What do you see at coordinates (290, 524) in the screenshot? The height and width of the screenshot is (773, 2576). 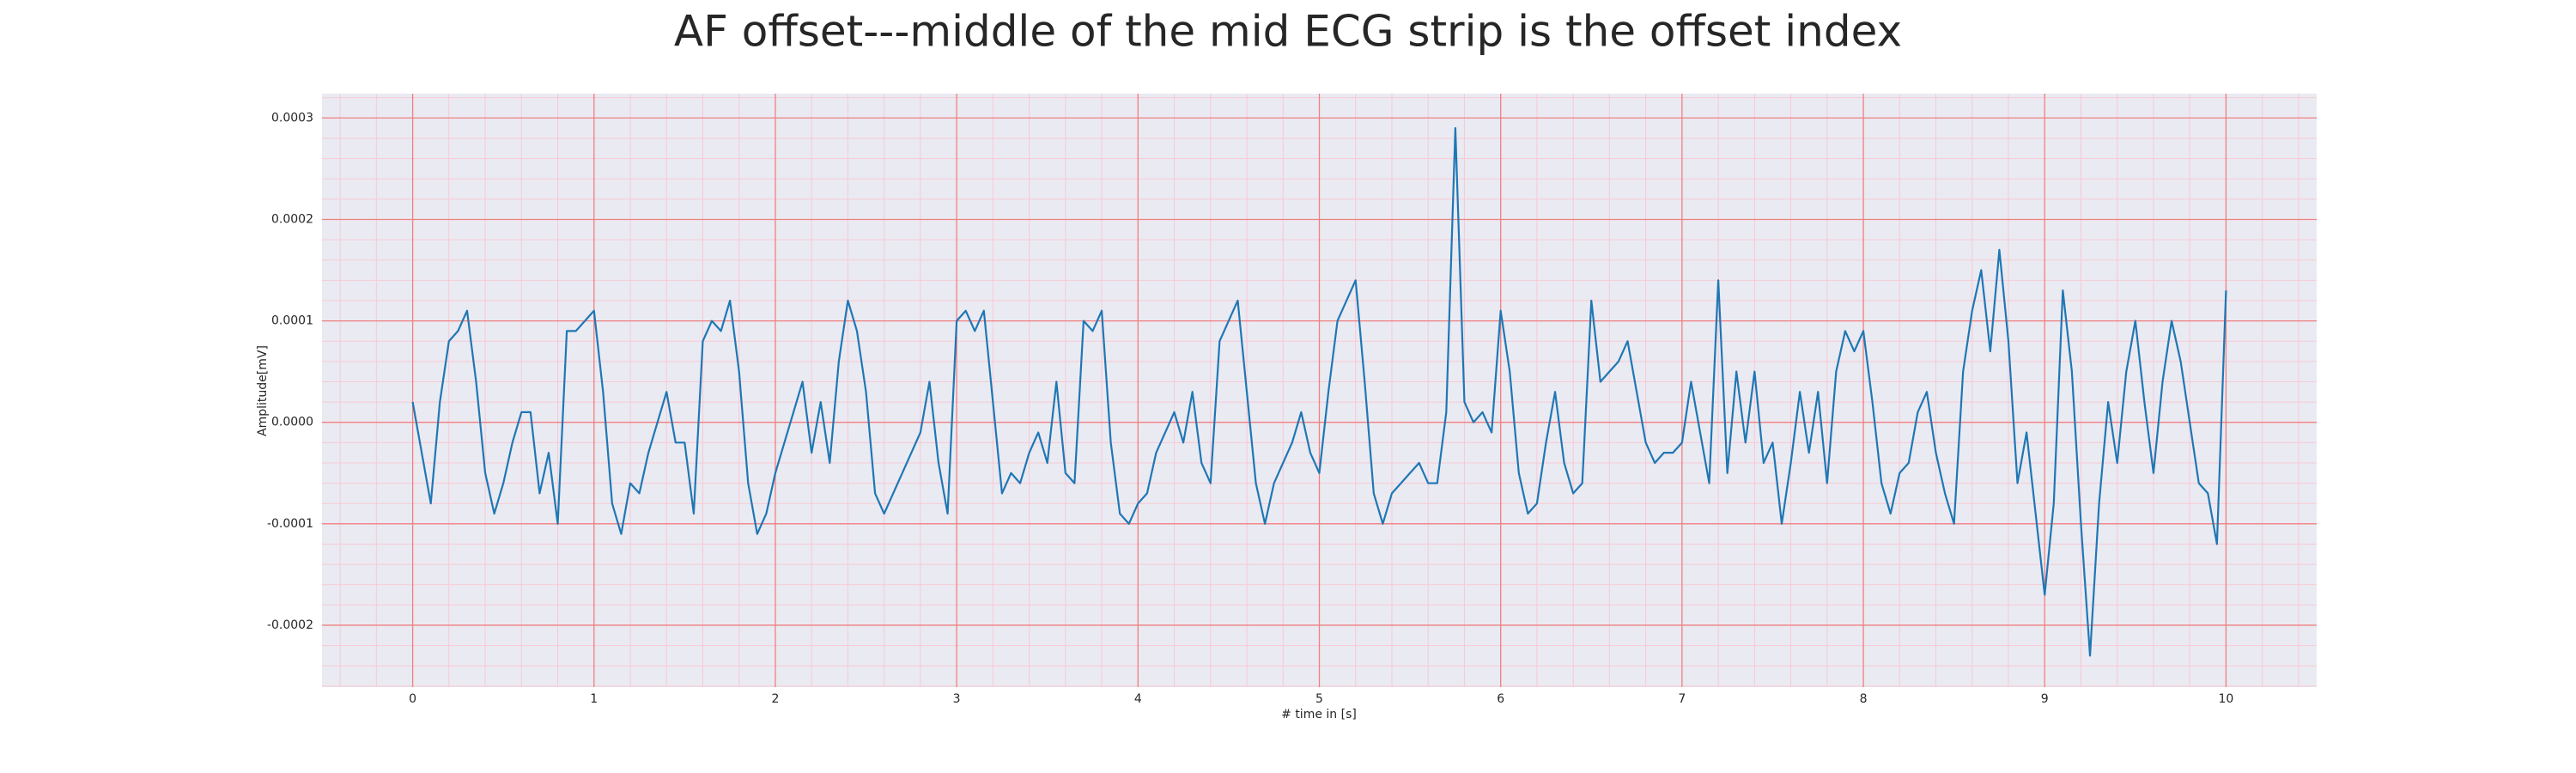 I see `y-tick-label: -0.0001` at bounding box center [290, 524].